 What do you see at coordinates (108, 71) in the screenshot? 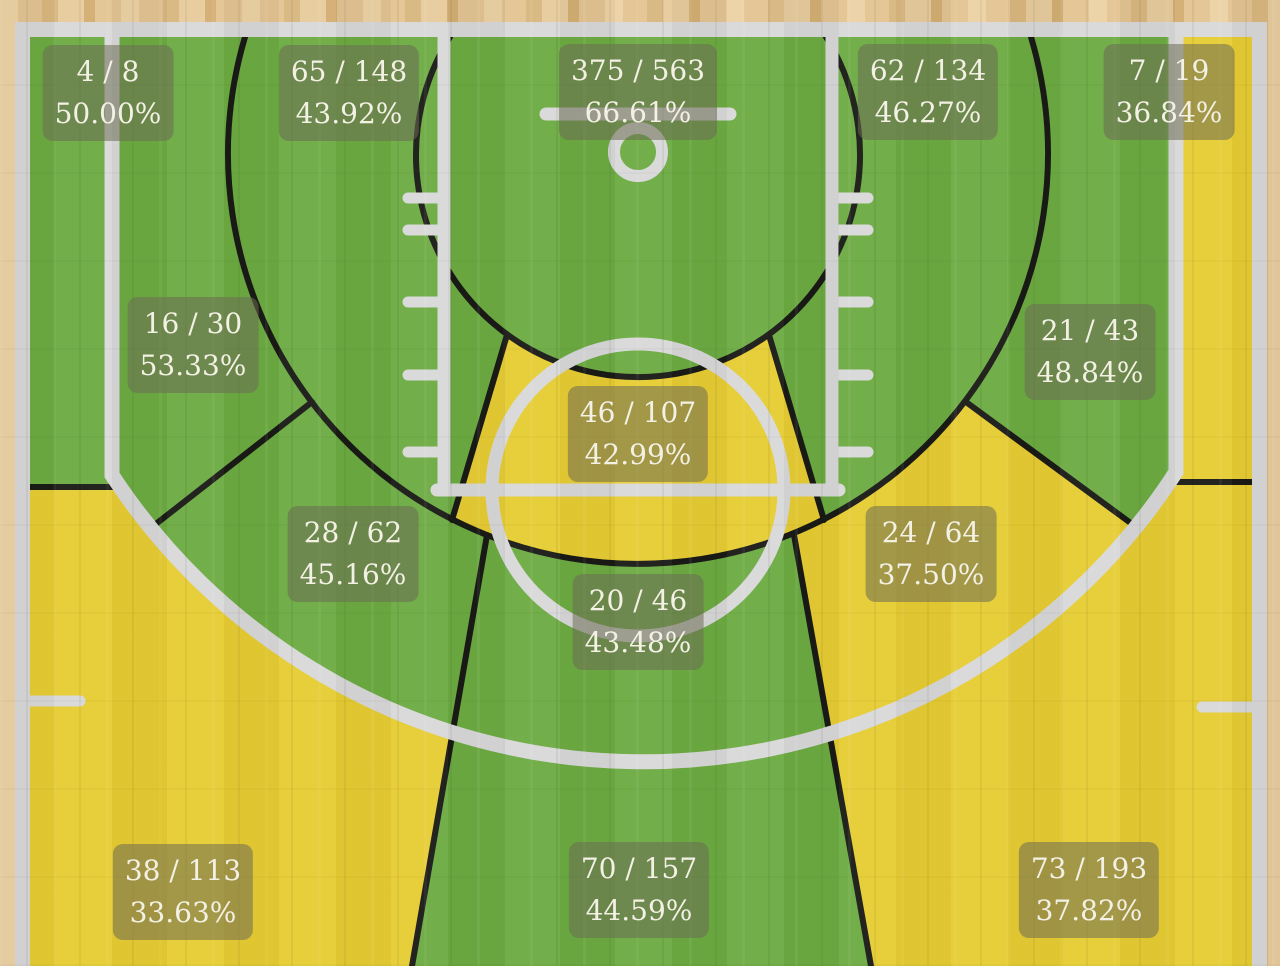
I see `zone-made-attempts: 4 / 8` at bounding box center [108, 71].